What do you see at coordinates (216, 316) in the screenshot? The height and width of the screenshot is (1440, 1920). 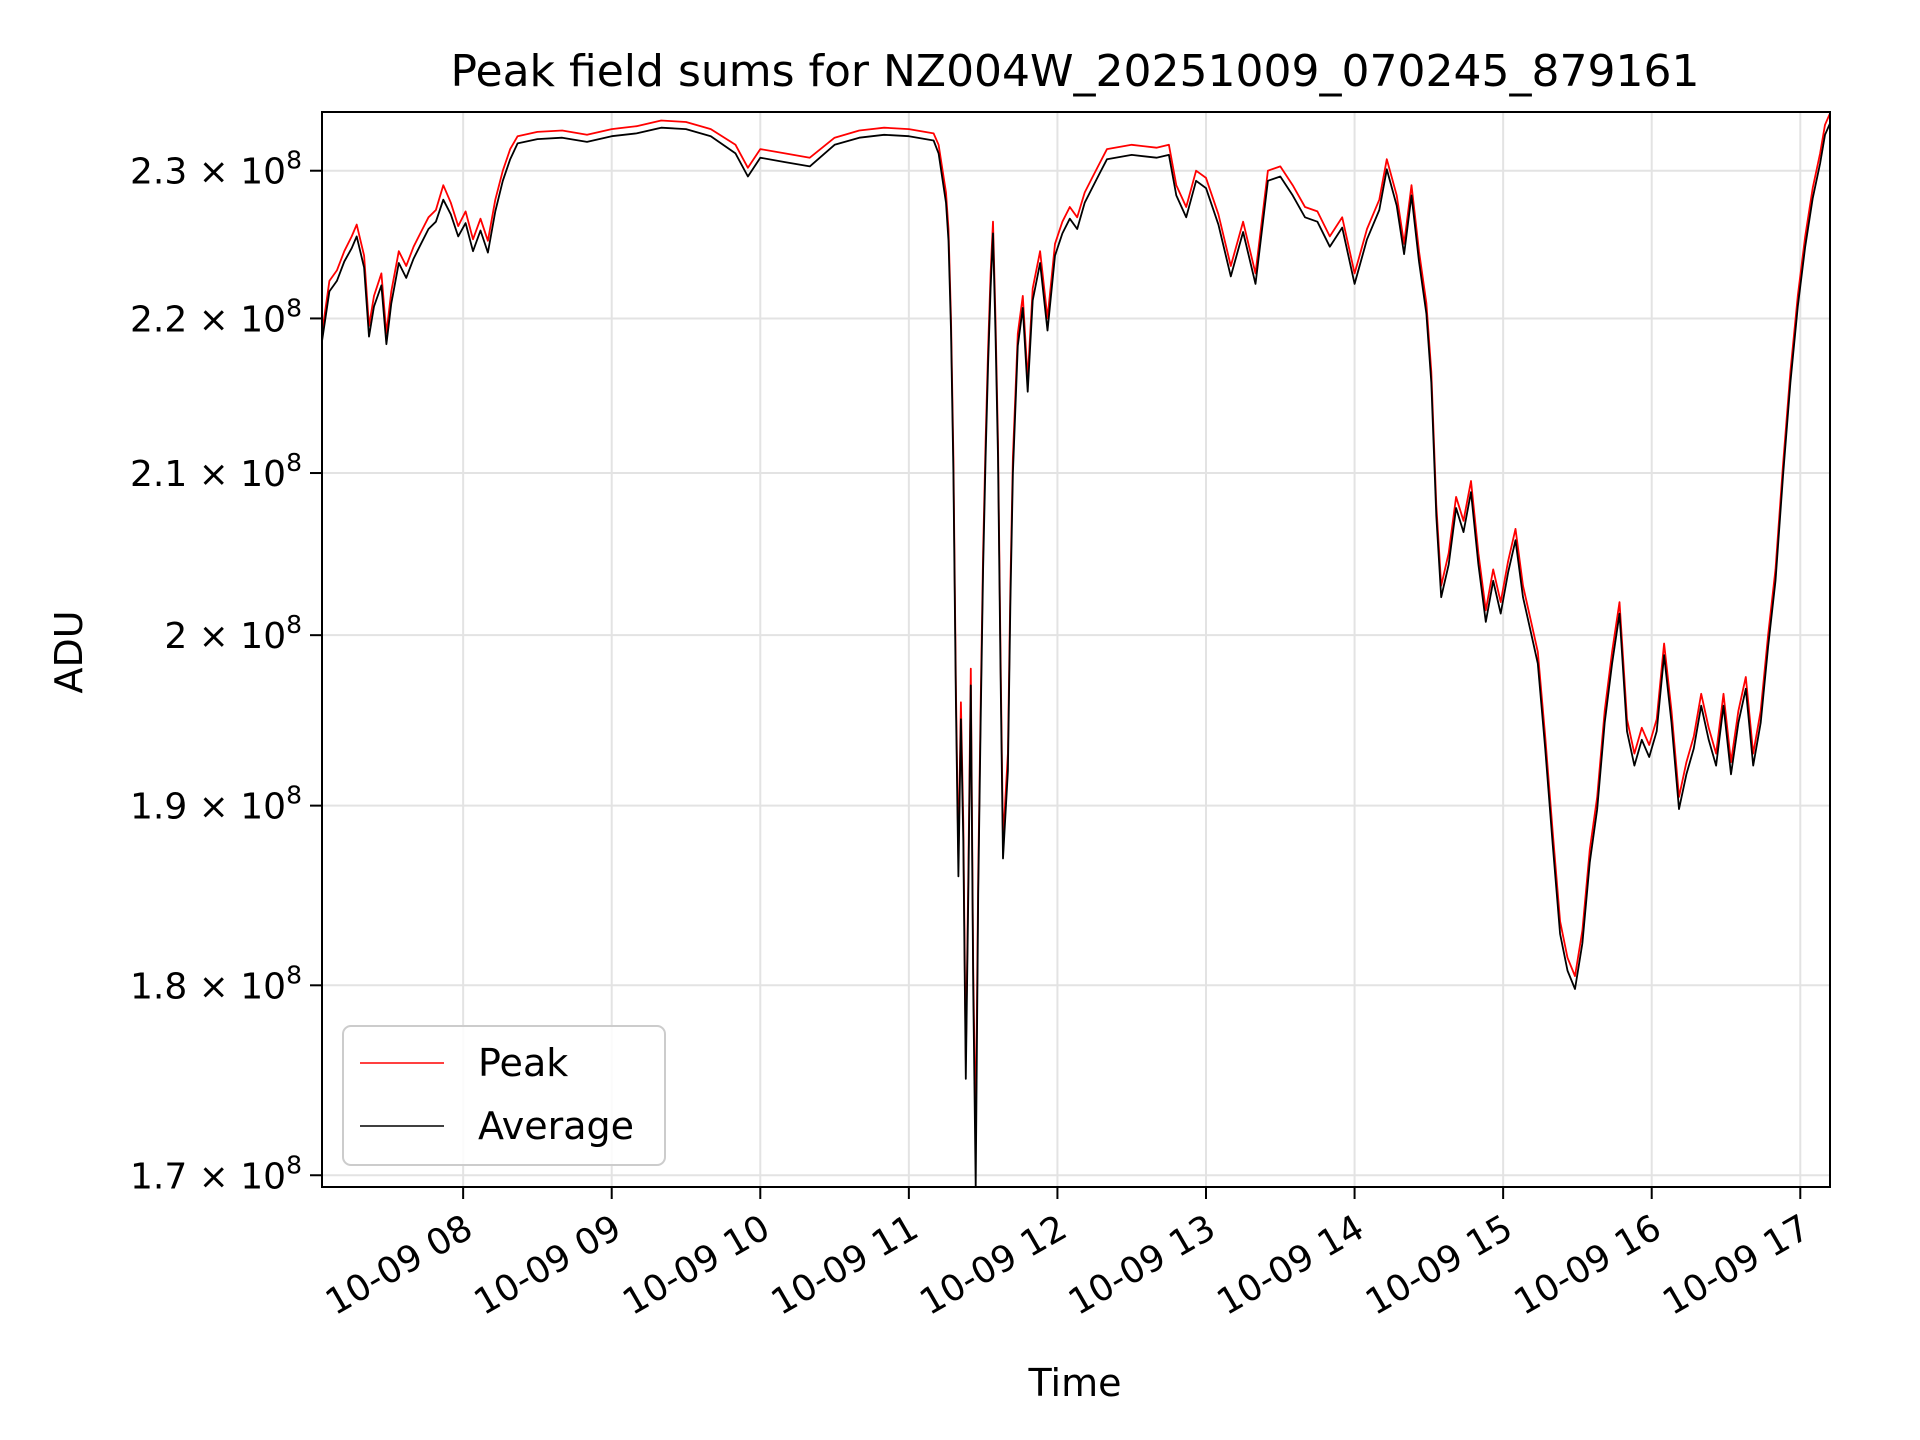 I see `y-tick-label: 2.2 × 108` at bounding box center [216, 316].